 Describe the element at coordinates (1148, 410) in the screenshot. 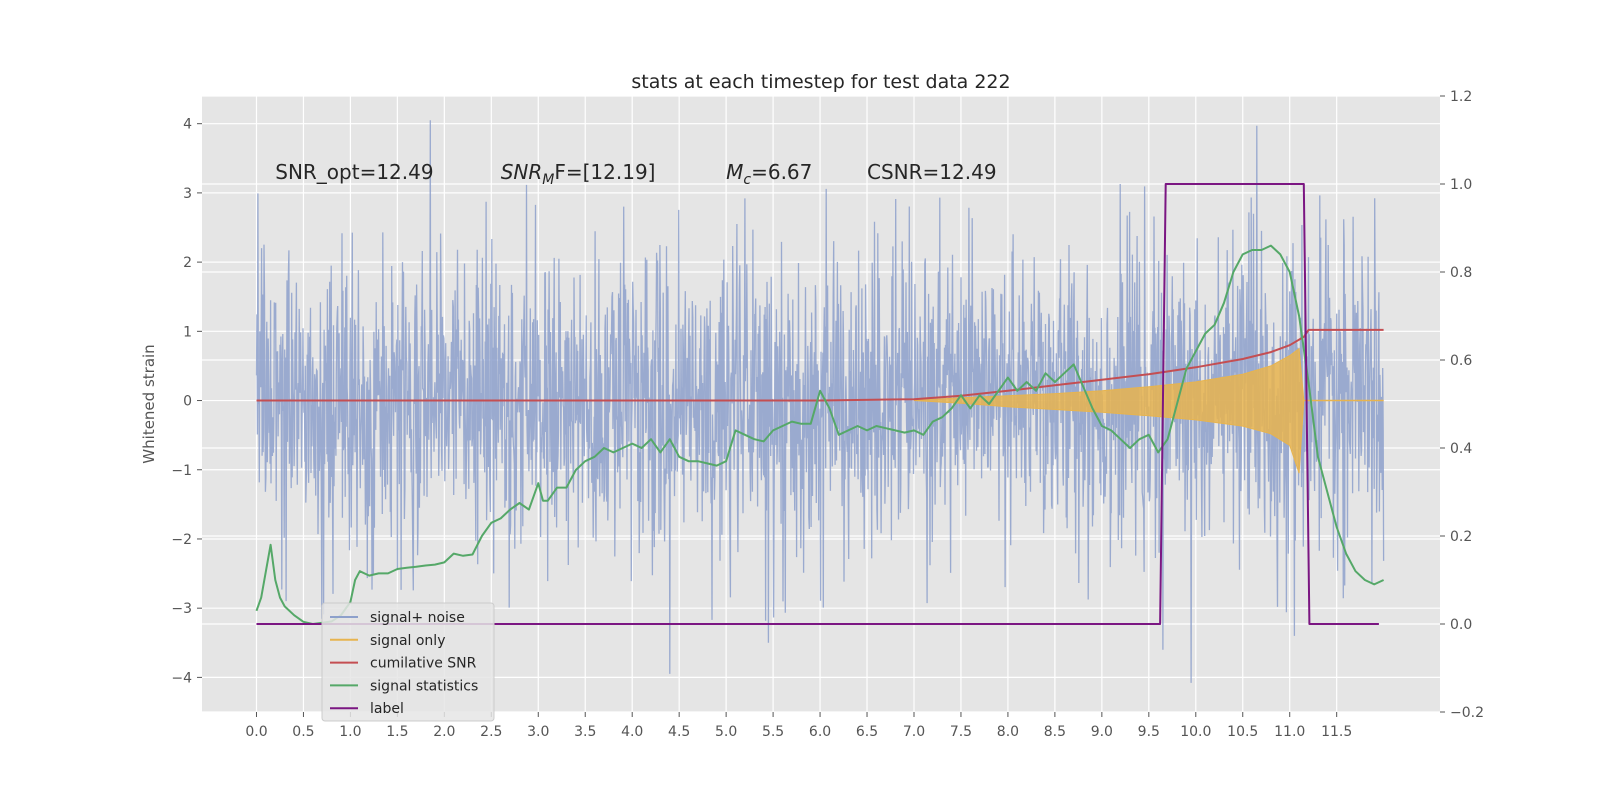

I see `series-signal-only` at that location.